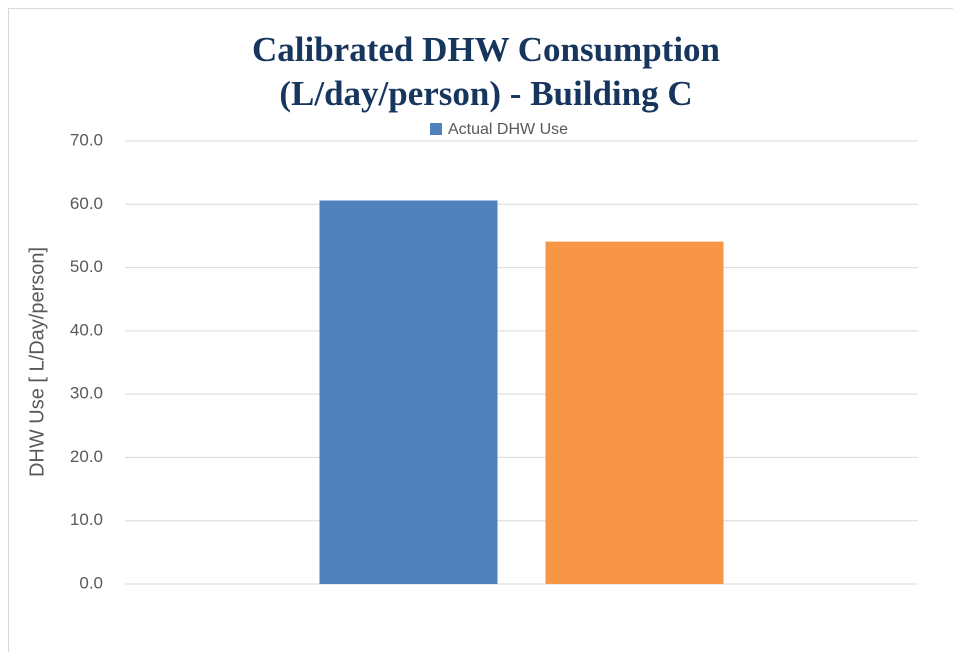  Describe the element at coordinates (37, 362) in the screenshot. I see `y-axis-label: DHW Use [ L/Day/person]` at that location.